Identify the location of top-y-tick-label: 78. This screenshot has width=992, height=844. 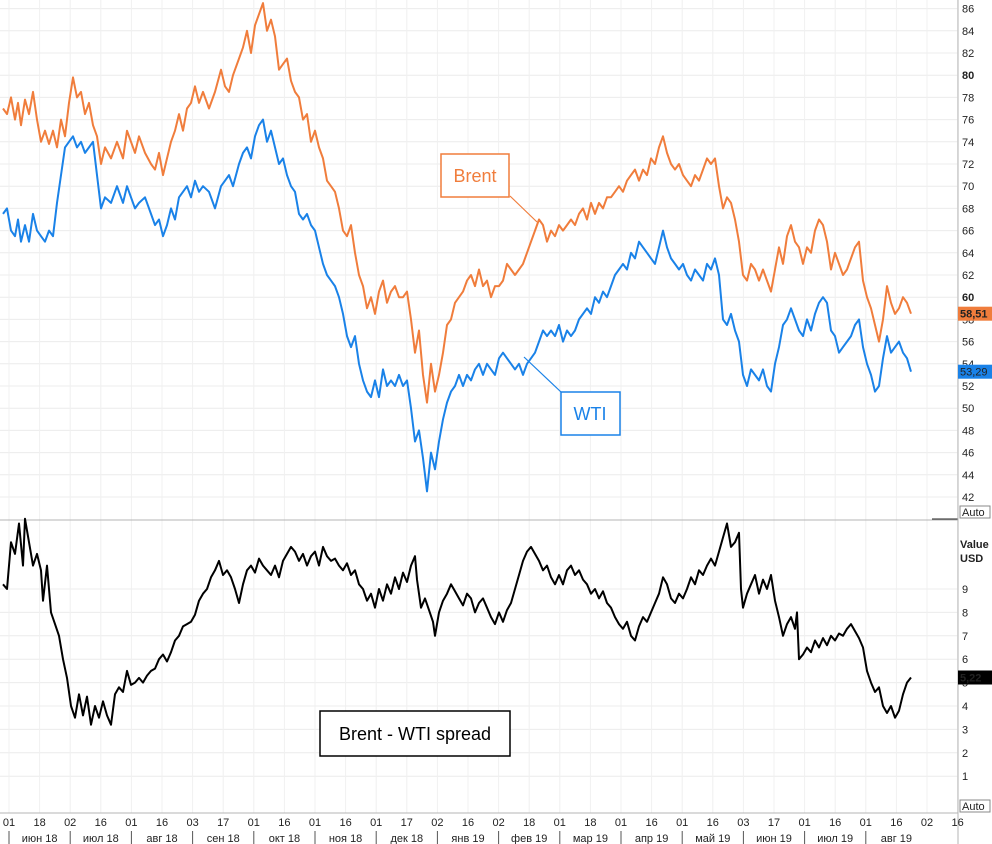
(968, 98).